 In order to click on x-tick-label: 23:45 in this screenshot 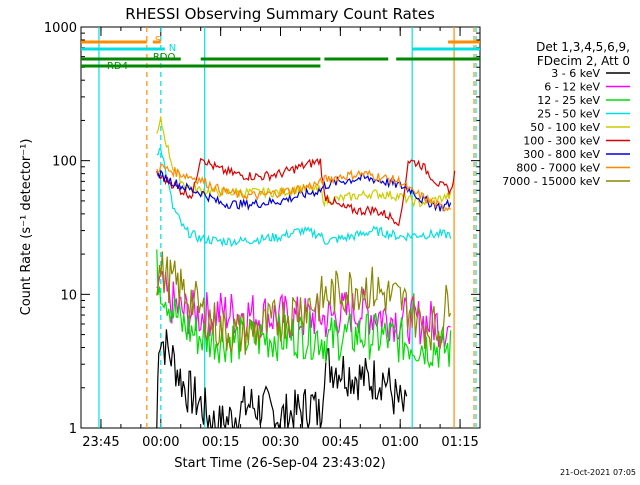, I will do `click(100, 442)`.